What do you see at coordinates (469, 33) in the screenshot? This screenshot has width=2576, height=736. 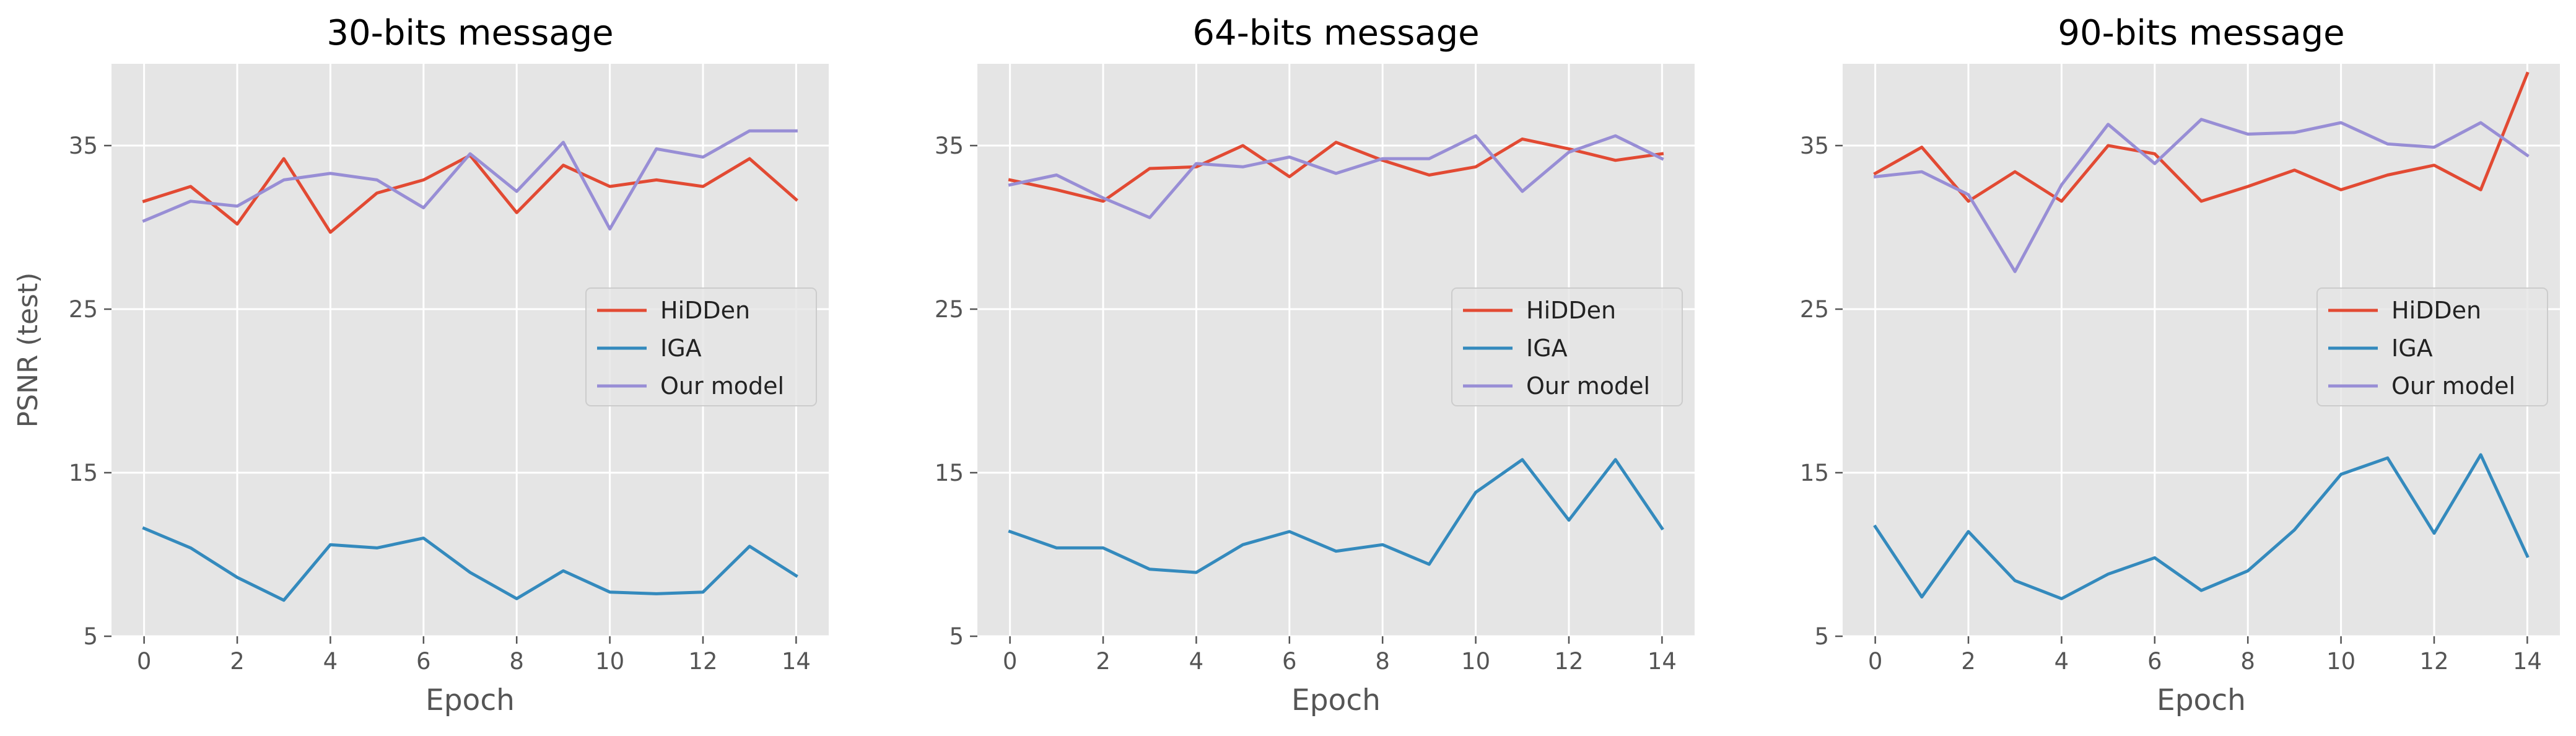 I see `chart-title: 30-bits message` at bounding box center [469, 33].